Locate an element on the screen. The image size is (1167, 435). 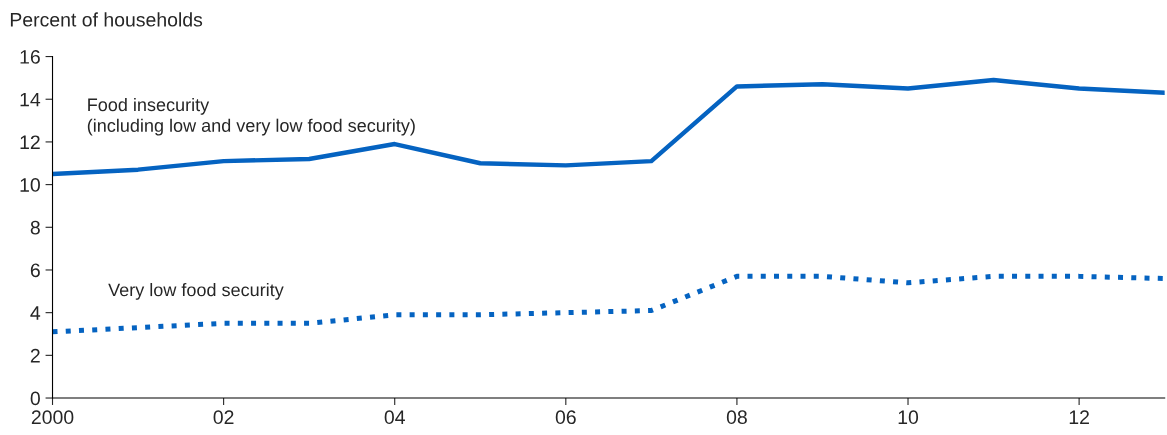
y-tick-label: 0 is located at coordinates (35, 398).